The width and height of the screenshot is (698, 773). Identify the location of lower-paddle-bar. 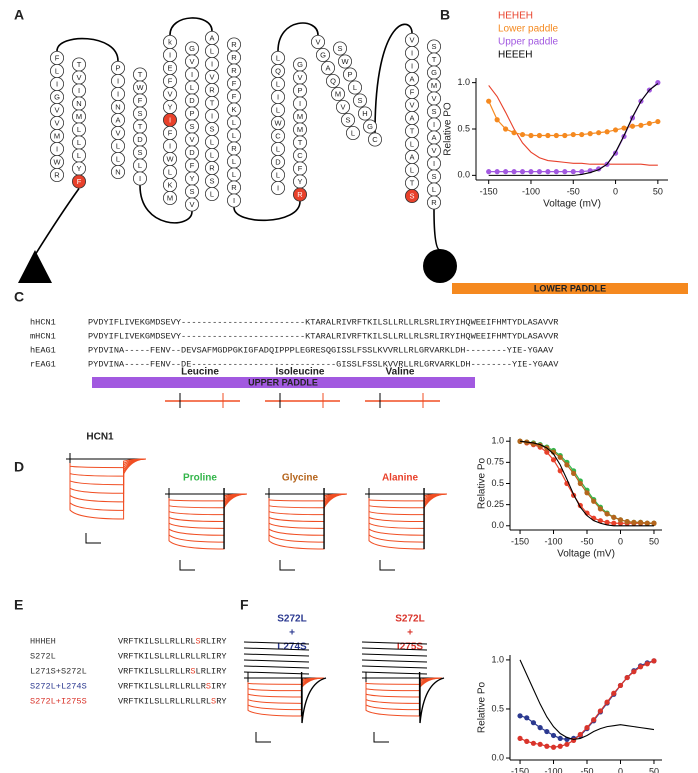
(570, 288).